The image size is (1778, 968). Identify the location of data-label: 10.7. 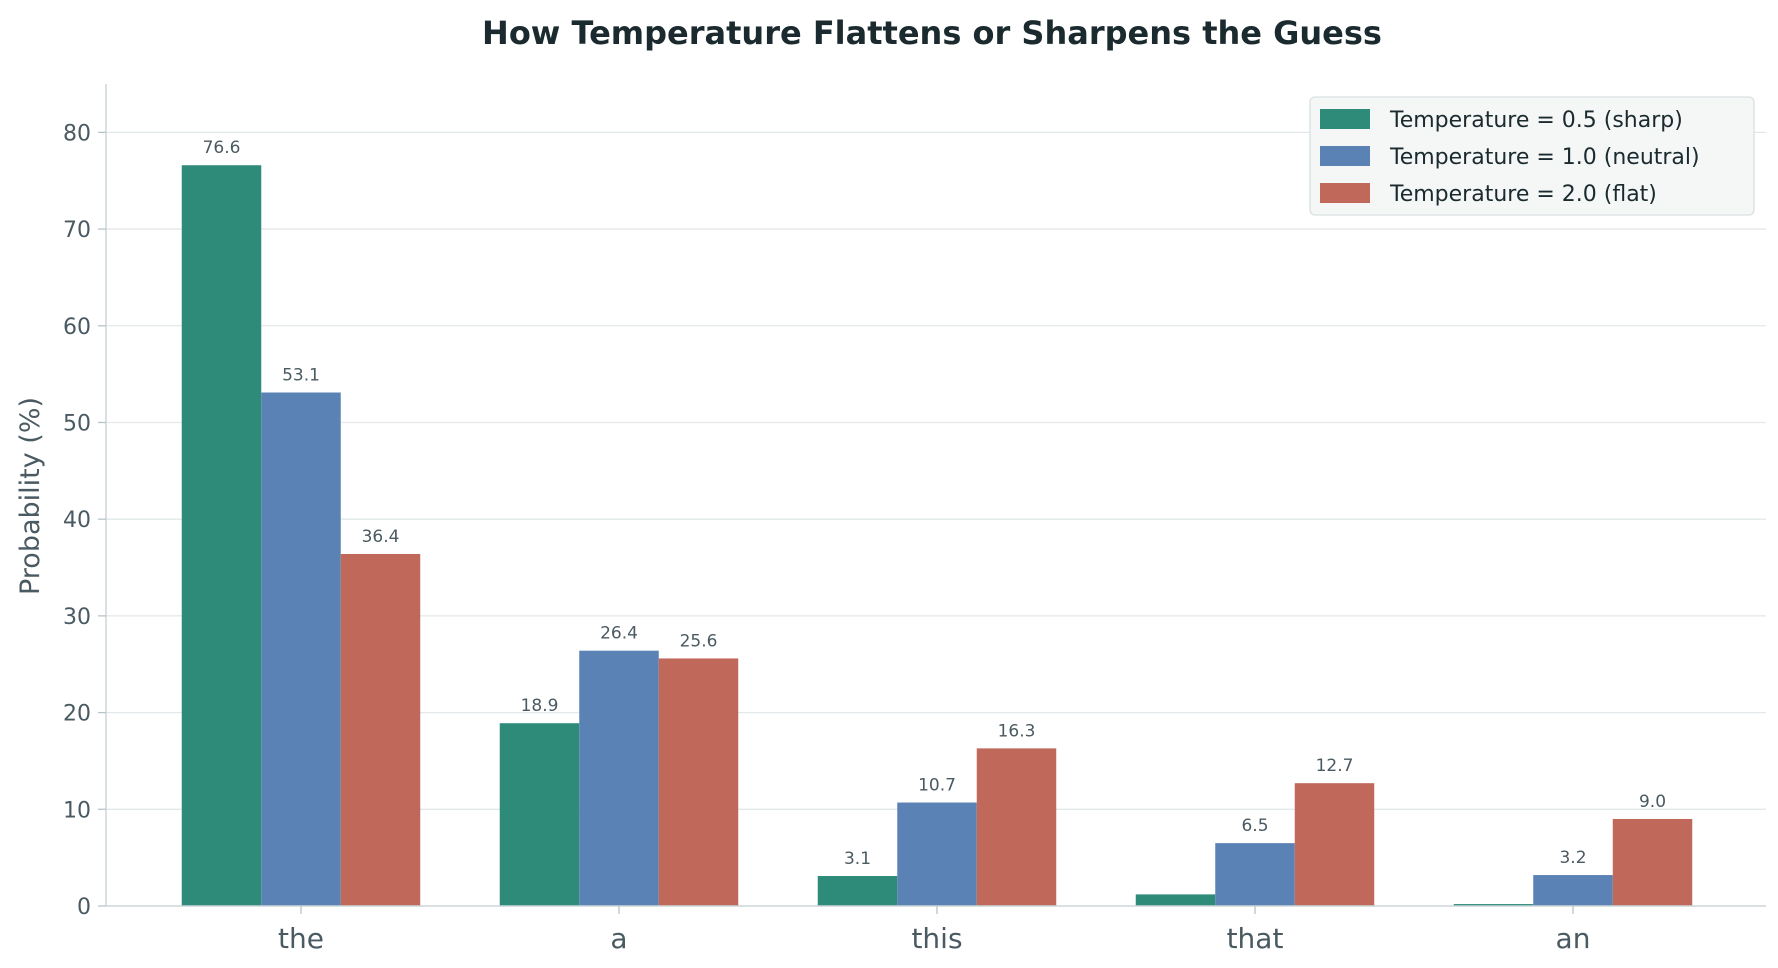
(937, 786).